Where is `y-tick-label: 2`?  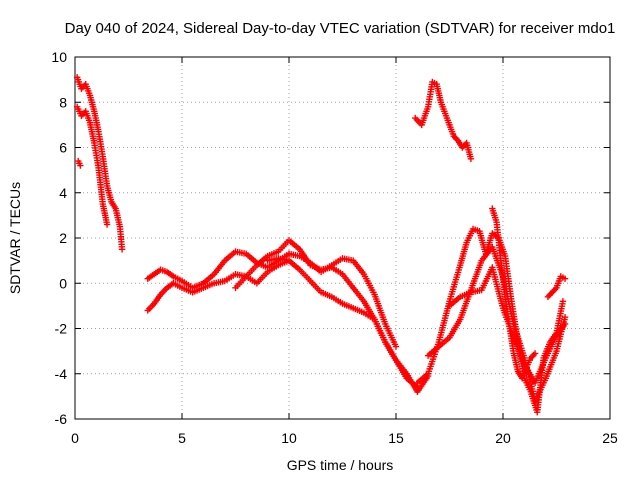 y-tick-label: 2 is located at coordinates (63, 238).